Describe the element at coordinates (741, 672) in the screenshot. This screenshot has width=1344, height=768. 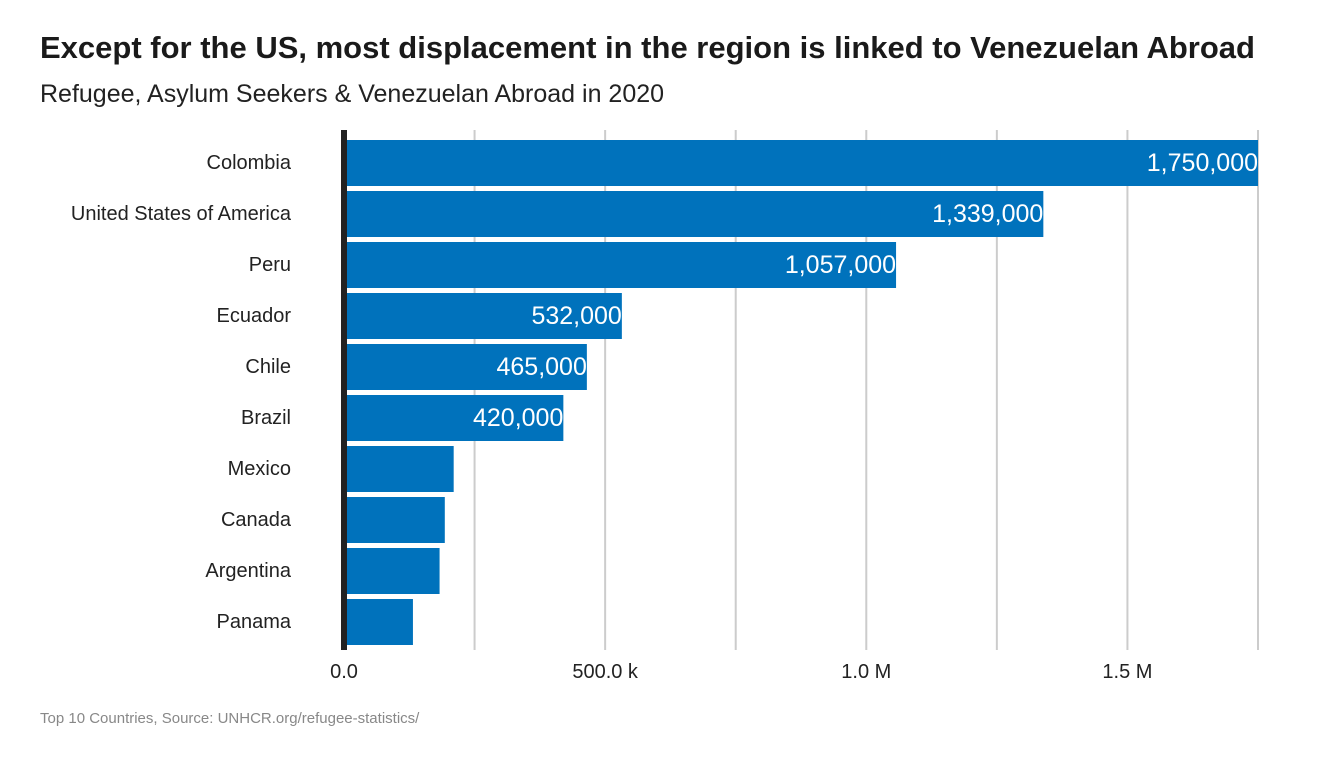
I see `x-tick-labels: 0.0 500.0 k 1.0 M 1.5 M` at that location.